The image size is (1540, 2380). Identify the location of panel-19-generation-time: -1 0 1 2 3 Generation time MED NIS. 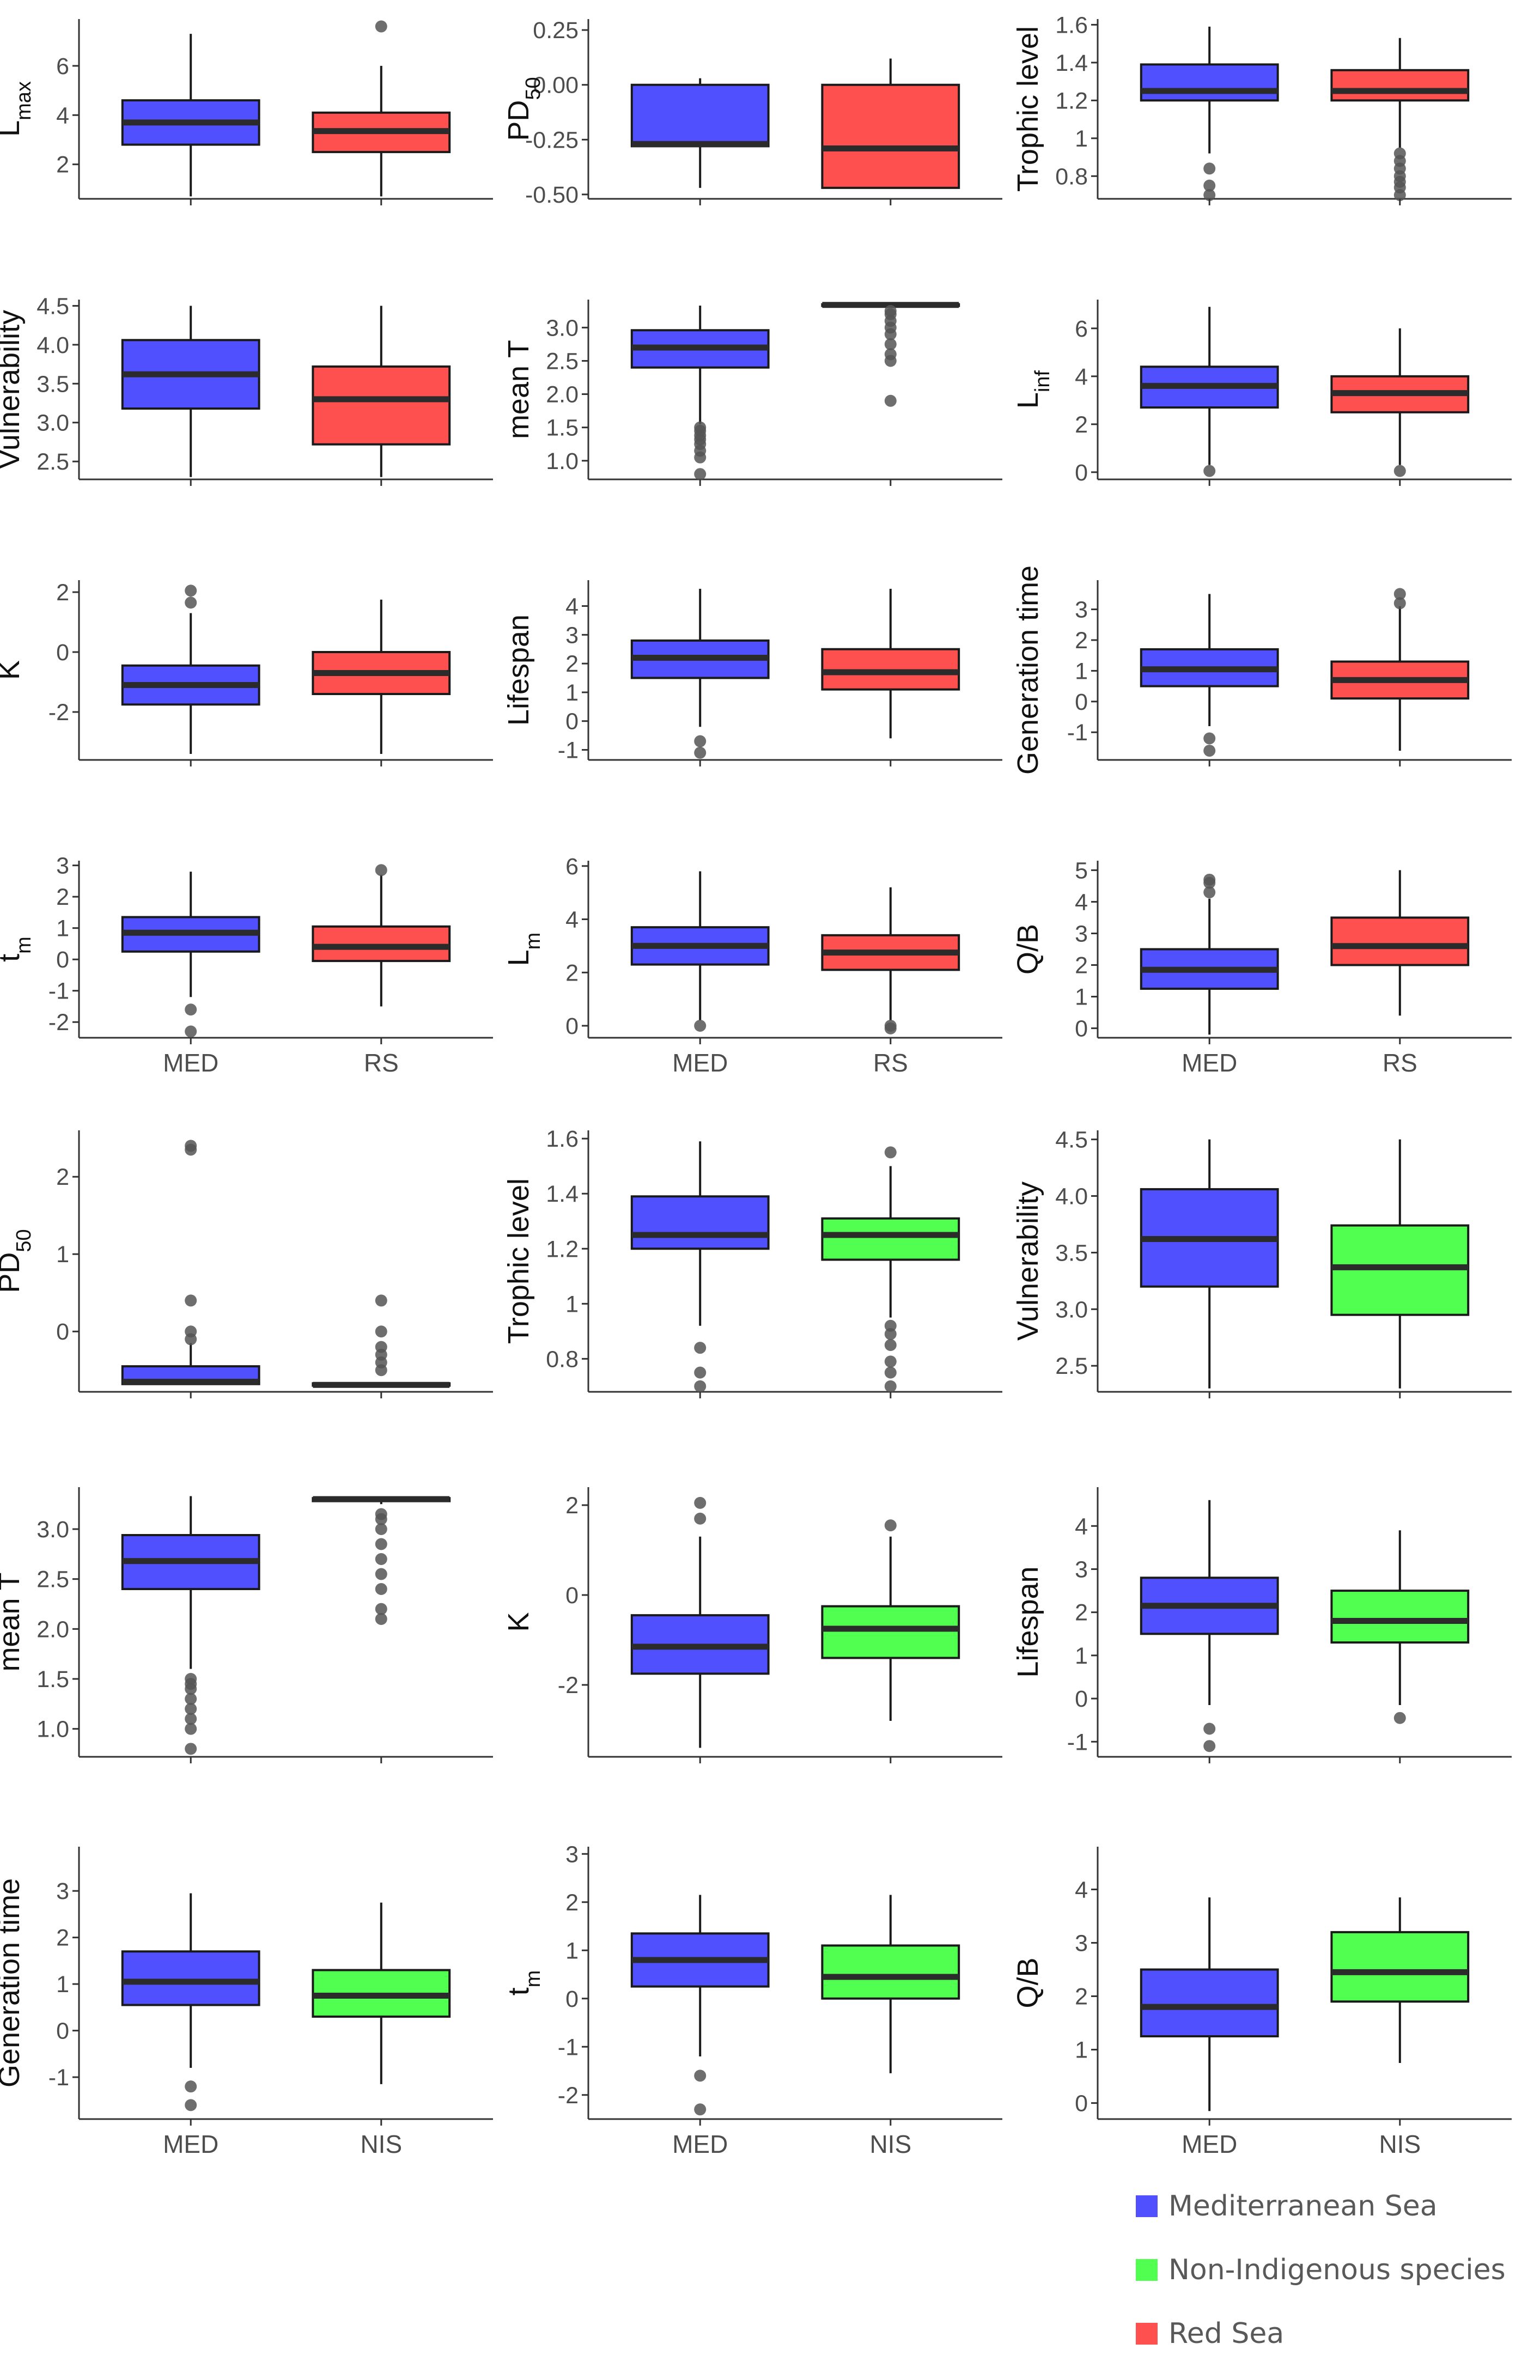
(246, 2002).